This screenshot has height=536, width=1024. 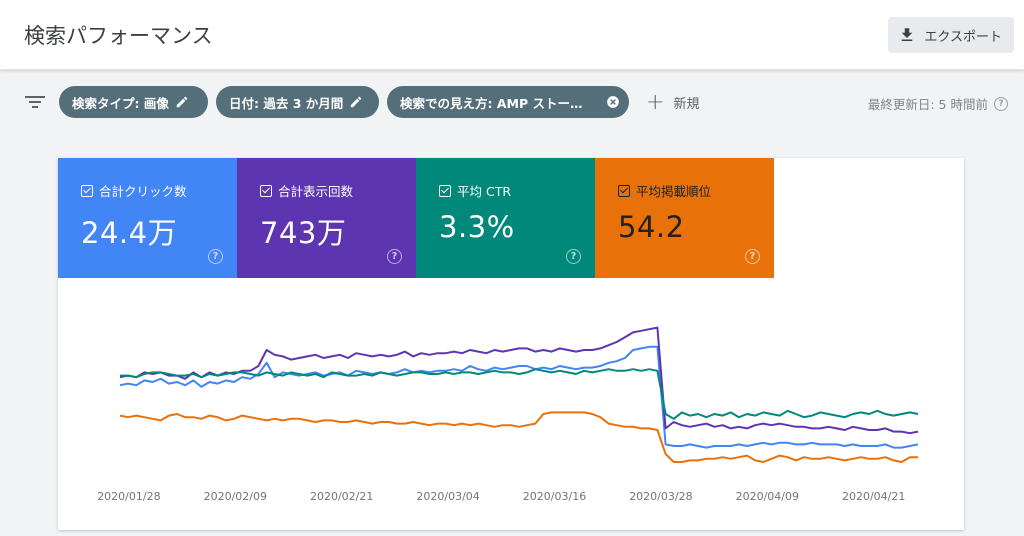 What do you see at coordinates (128, 496) in the screenshot?
I see `x-tick-label: 2020/01/28` at bounding box center [128, 496].